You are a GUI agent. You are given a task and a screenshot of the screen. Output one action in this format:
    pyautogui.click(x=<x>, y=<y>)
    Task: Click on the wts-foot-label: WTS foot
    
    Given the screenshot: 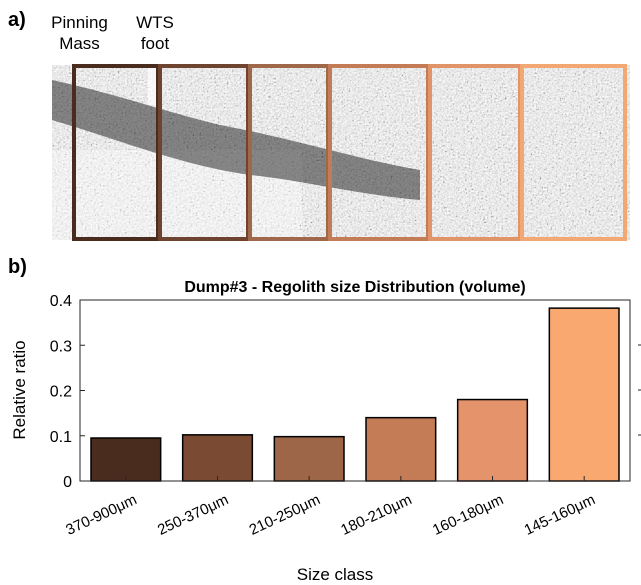 What is the action you would take?
    pyautogui.click(x=155, y=33)
    